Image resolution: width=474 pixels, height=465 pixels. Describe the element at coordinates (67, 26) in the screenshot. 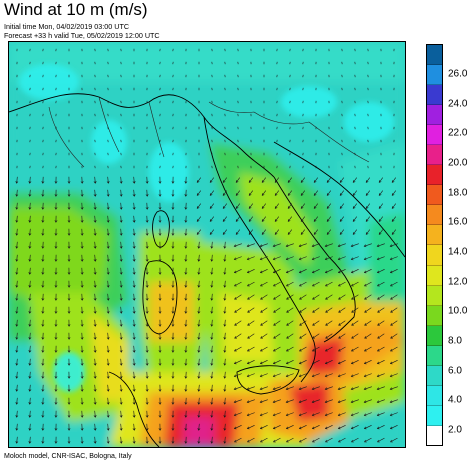

I see `initial-time-label: Initial time Mon, 04/02/2019 03:00 UTC` at that location.